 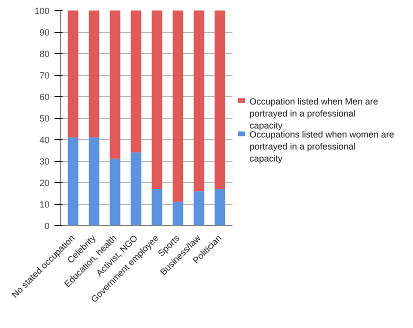 I want to click on y-tick-label: 90, so click(x=44, y=33).